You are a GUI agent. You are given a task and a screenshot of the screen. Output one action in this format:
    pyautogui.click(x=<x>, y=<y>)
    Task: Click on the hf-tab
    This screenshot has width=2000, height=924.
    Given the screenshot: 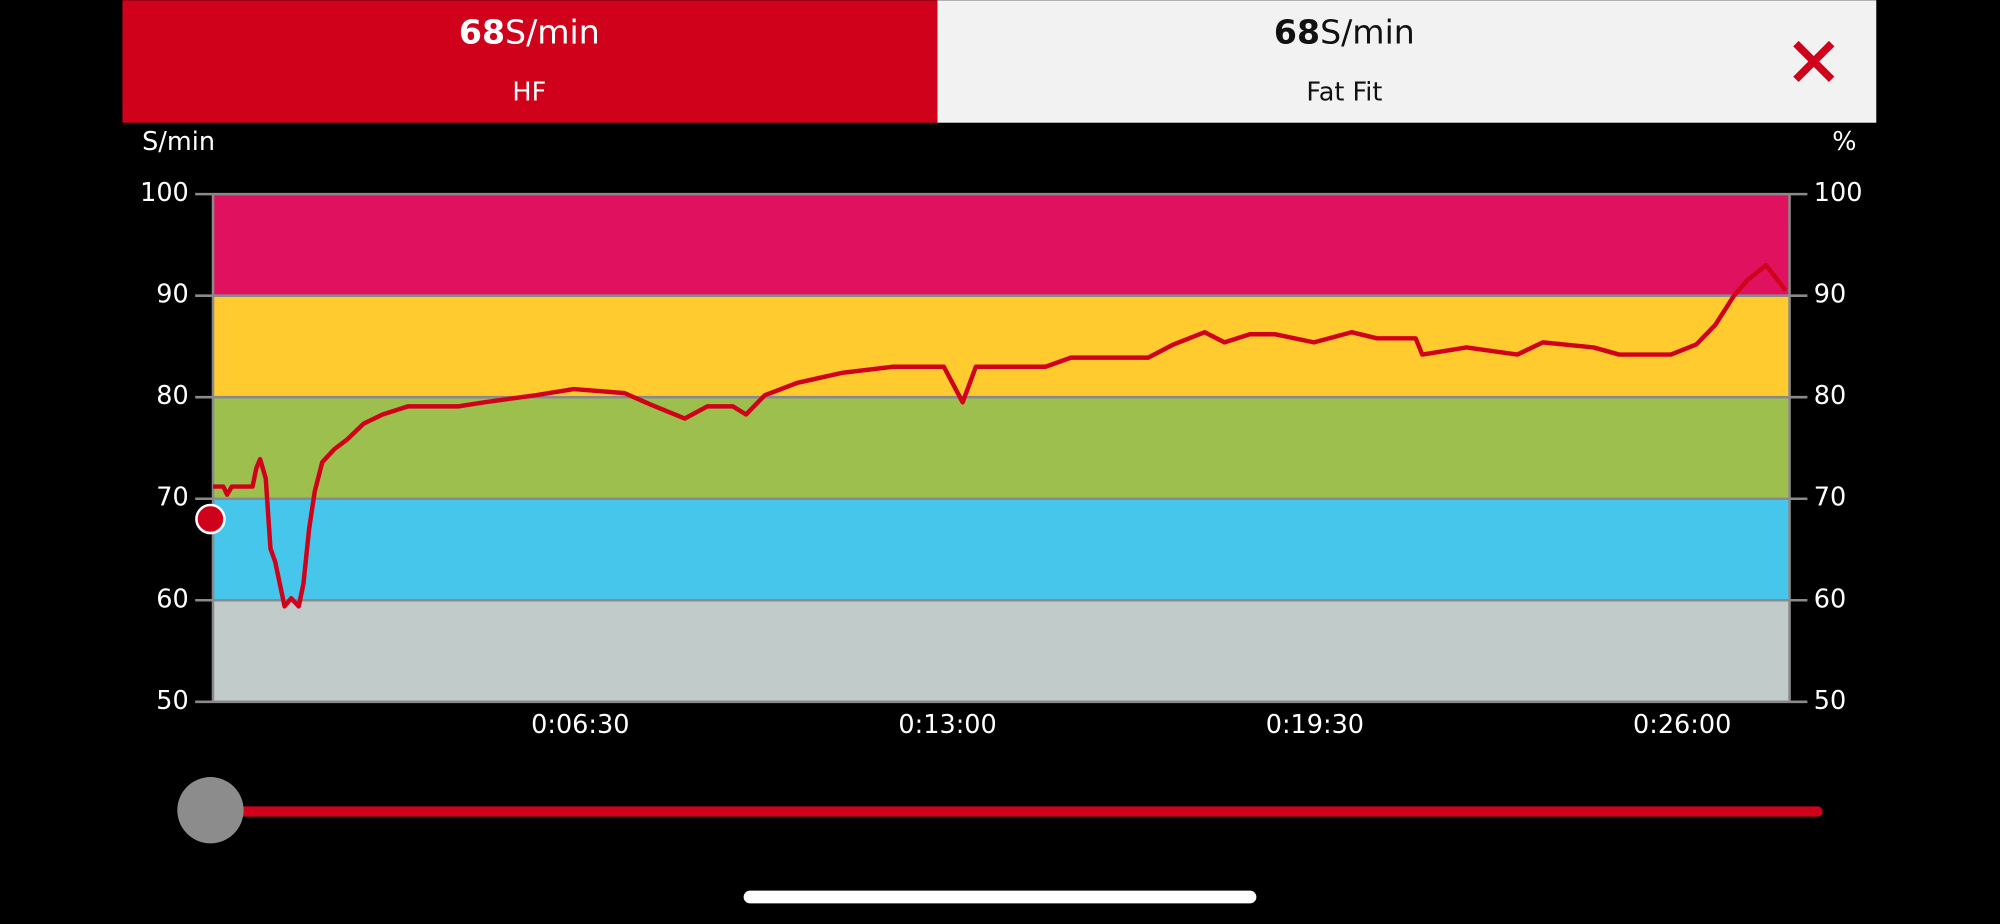 What is the action you would take?
    pyautogui.click(x=530, y=61)
    